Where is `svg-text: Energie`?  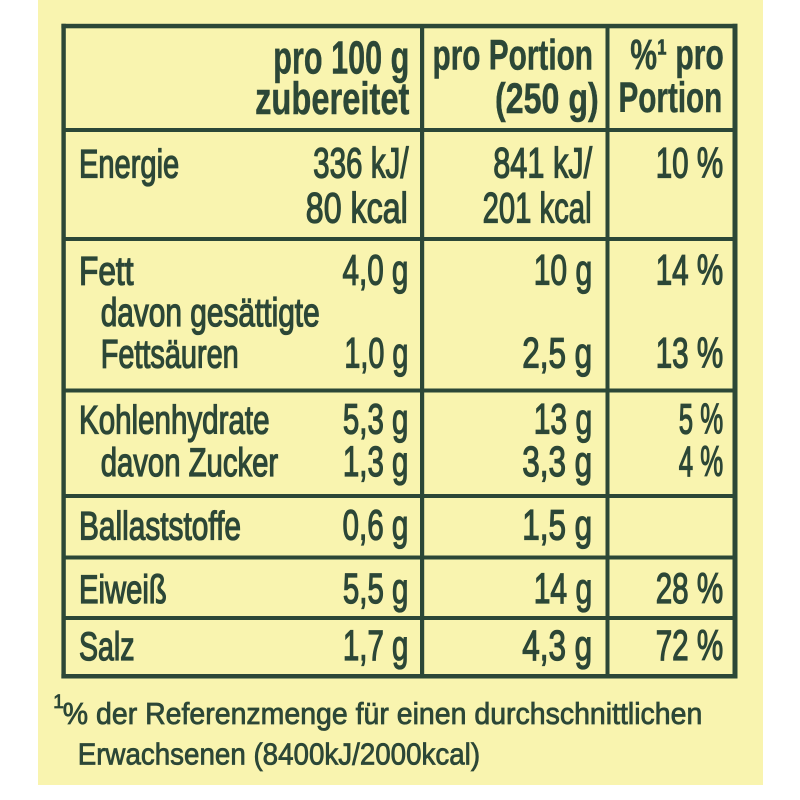
svg-text: Energie is located at coordinates (129, 165).